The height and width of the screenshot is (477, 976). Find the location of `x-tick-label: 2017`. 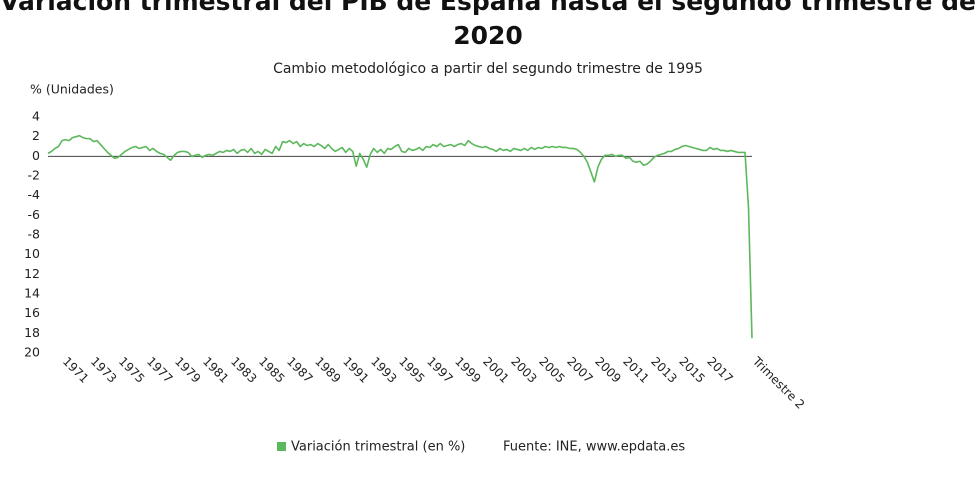

x-tick-label: 2017 is located at coordinates (719, 369).